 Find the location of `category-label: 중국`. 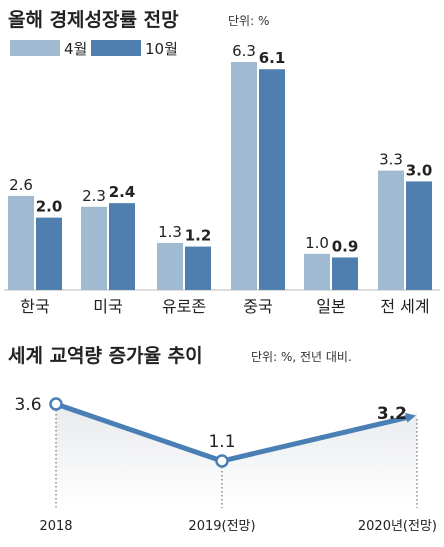

category-label: 중국 is located at coordinates (257, 306).